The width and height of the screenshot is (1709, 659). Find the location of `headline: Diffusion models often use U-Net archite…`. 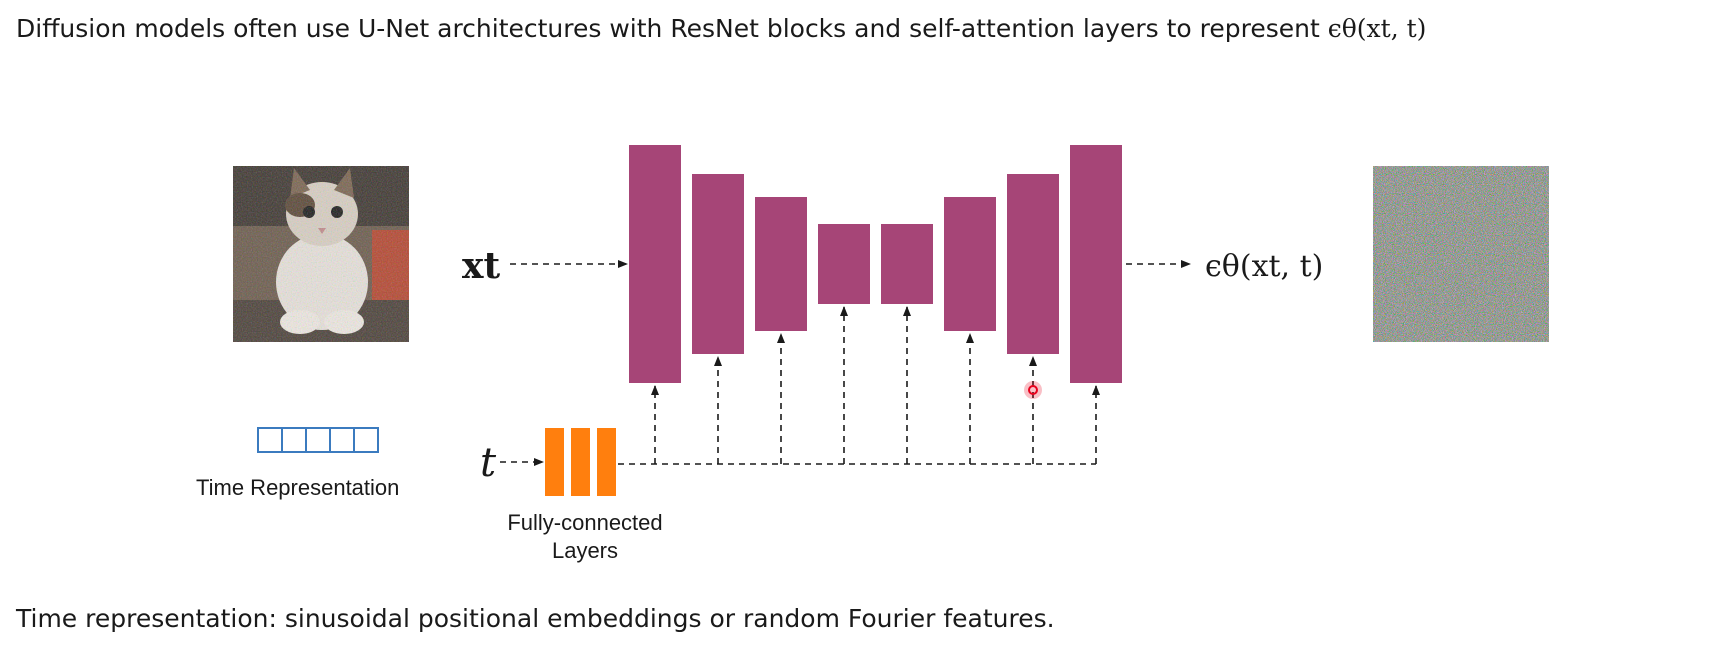

headline: Diffusion models often use U-Net archite… is located at coordinates (721, 28).